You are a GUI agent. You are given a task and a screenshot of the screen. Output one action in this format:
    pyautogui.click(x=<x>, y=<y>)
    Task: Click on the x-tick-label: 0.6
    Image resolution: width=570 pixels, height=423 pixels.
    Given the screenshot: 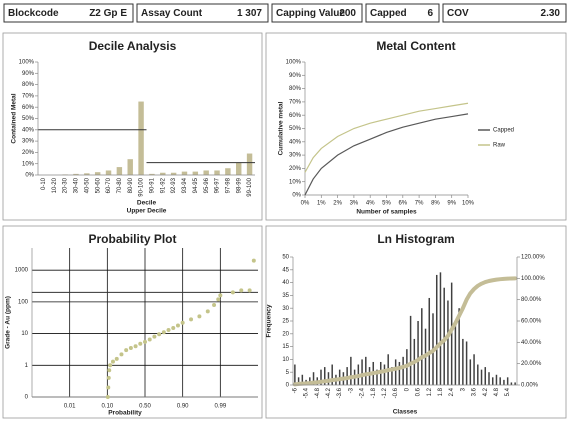 What is the action you would take?
    pyautogui.click(x=419, y=391)
    